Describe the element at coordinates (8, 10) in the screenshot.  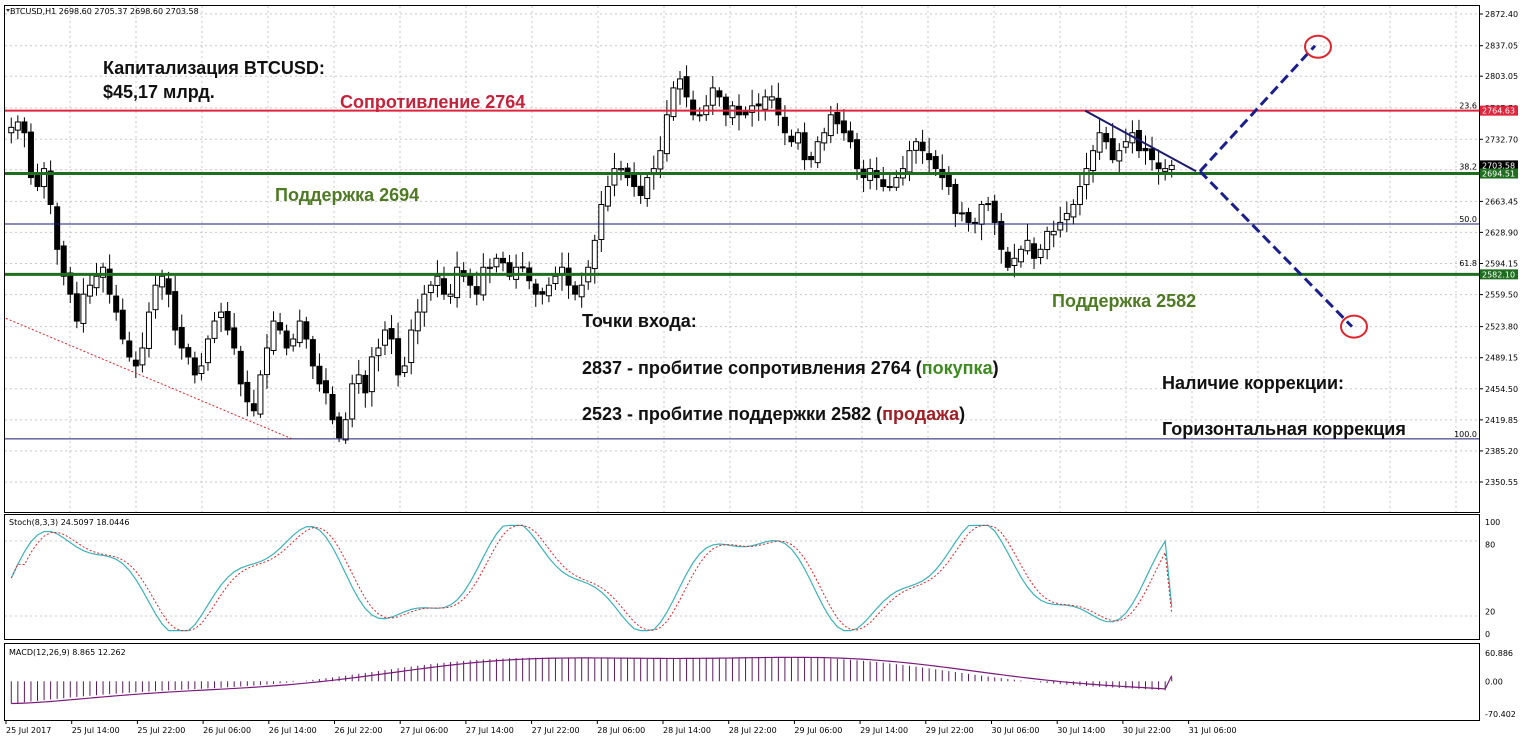
I see `collapse-arrow-icon` at that location.